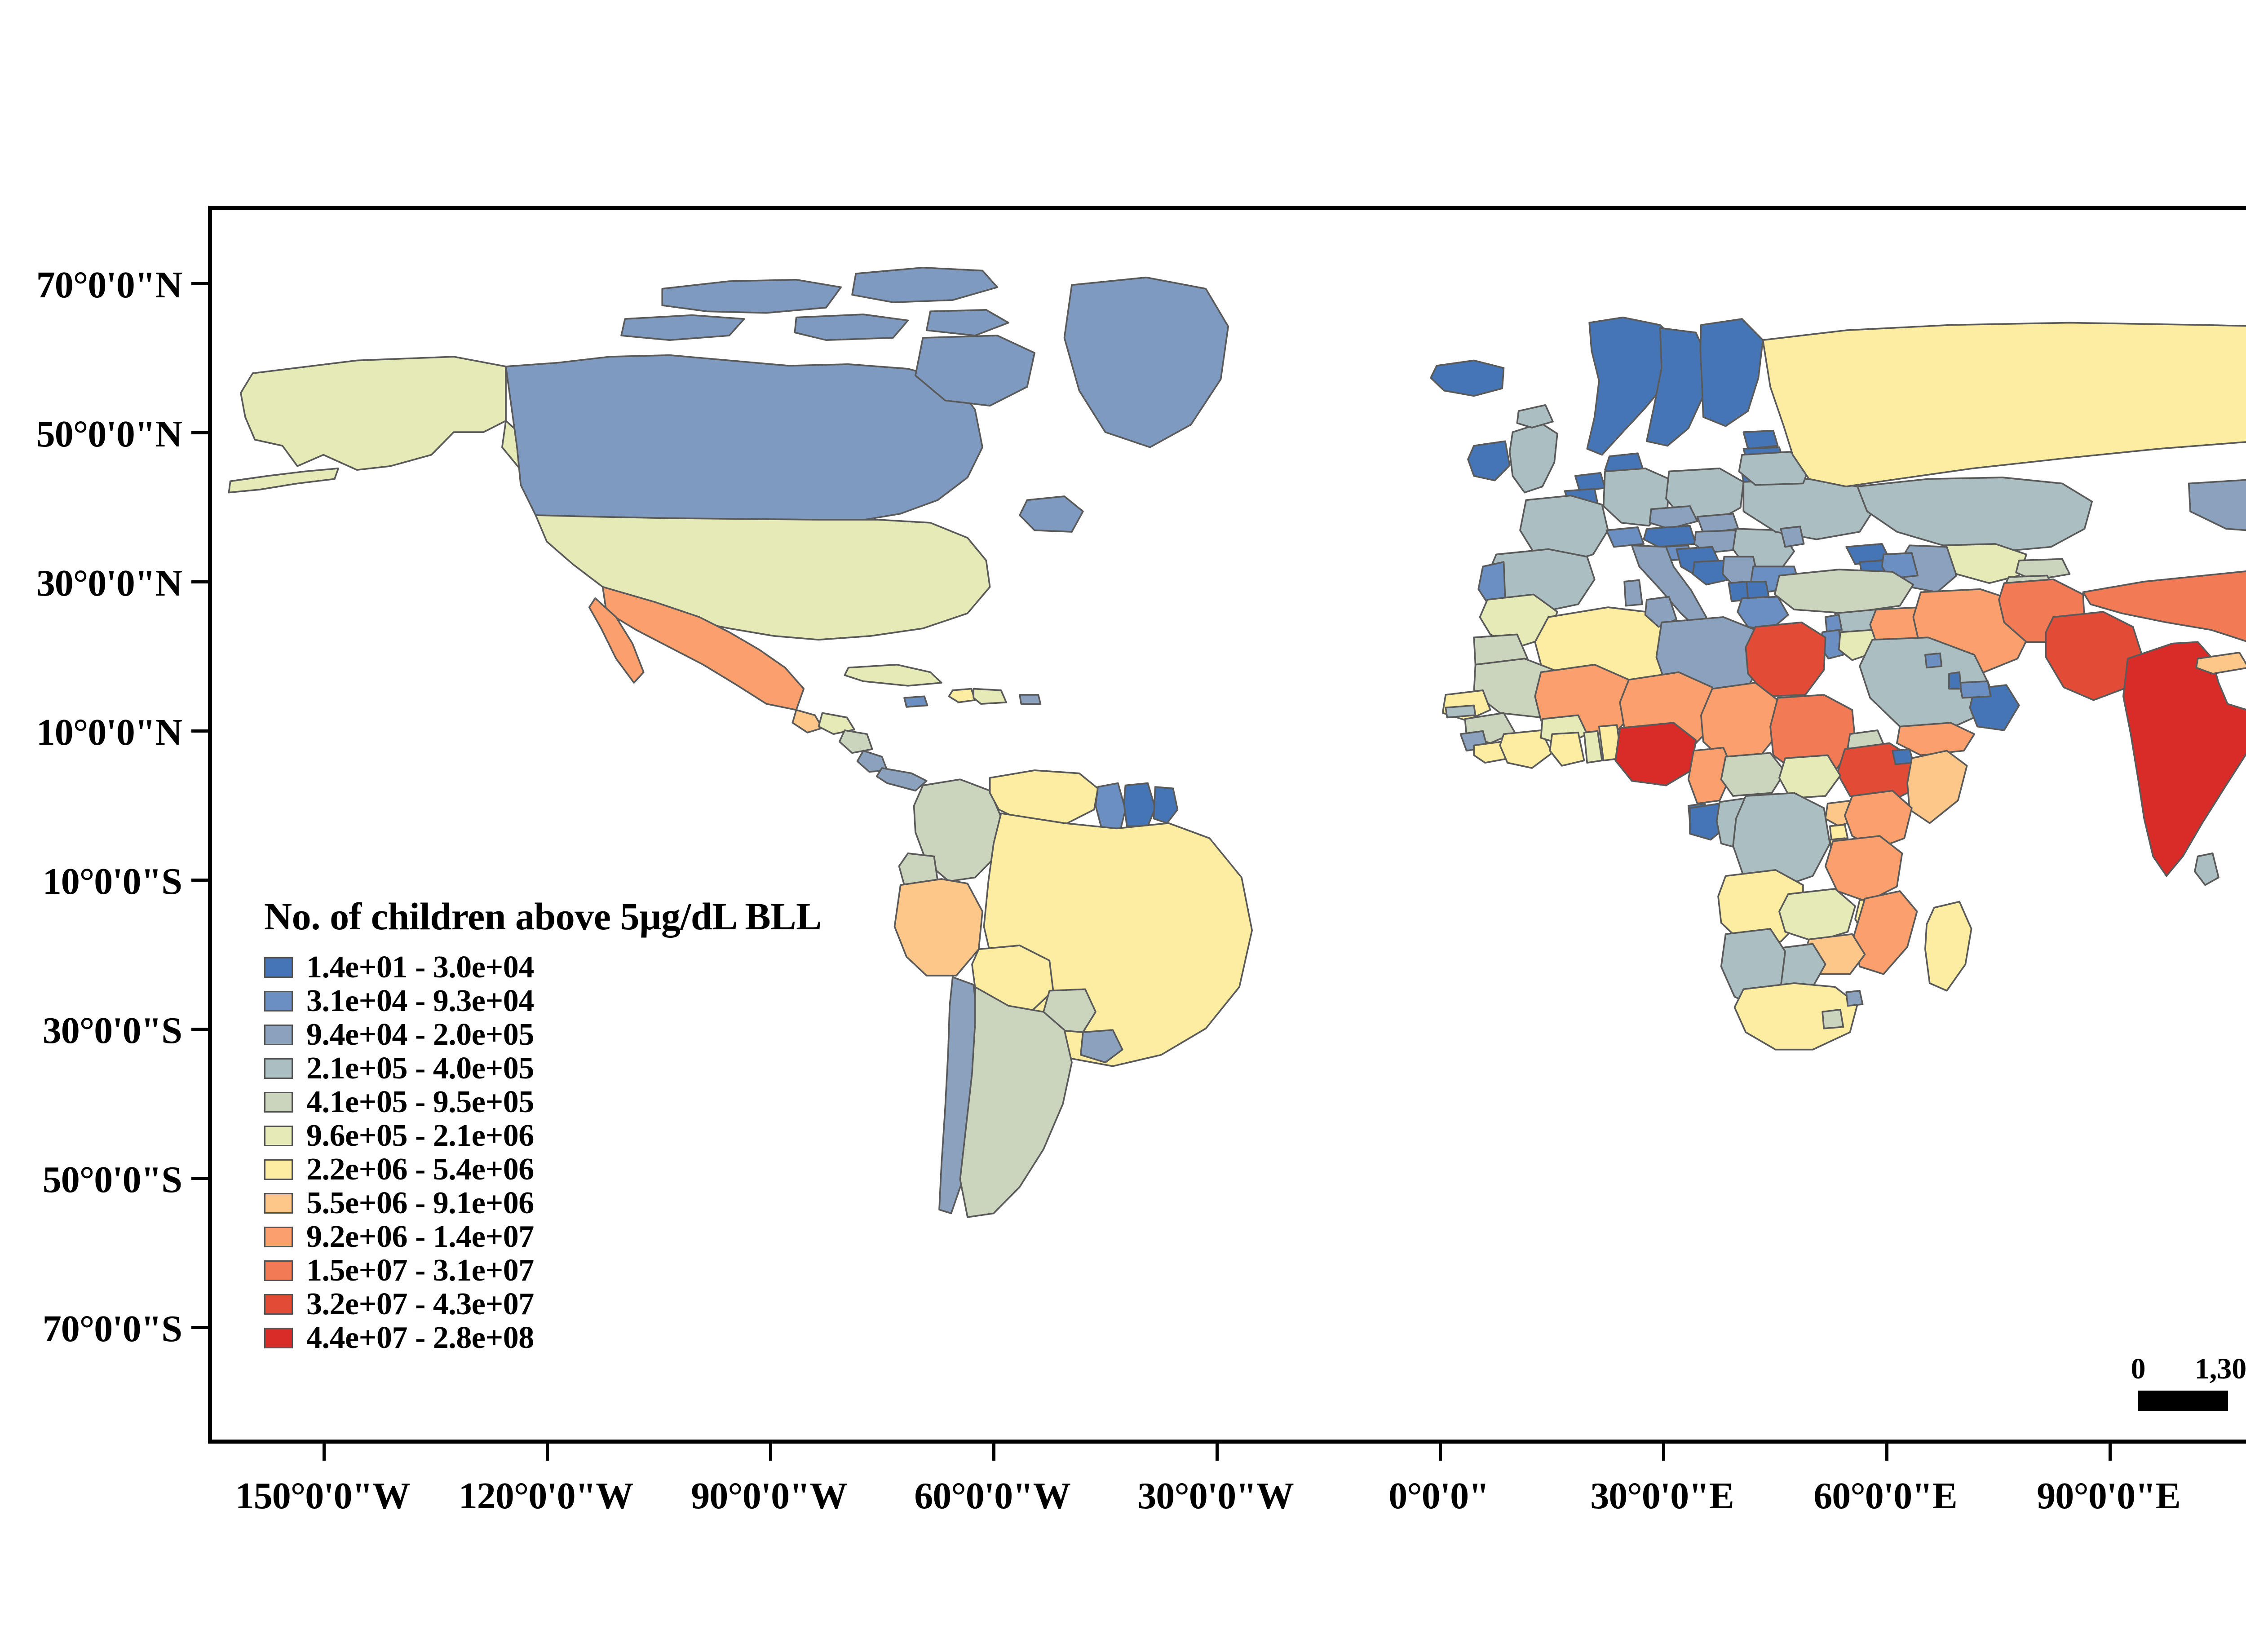 This screenshot has width=2246, height=1652. What do you see at coordinates (420, 967) in the screenshot?
I see `legend-label-1: 1.4e+01 - 3.0e+04` at bounding box center [420, 967].